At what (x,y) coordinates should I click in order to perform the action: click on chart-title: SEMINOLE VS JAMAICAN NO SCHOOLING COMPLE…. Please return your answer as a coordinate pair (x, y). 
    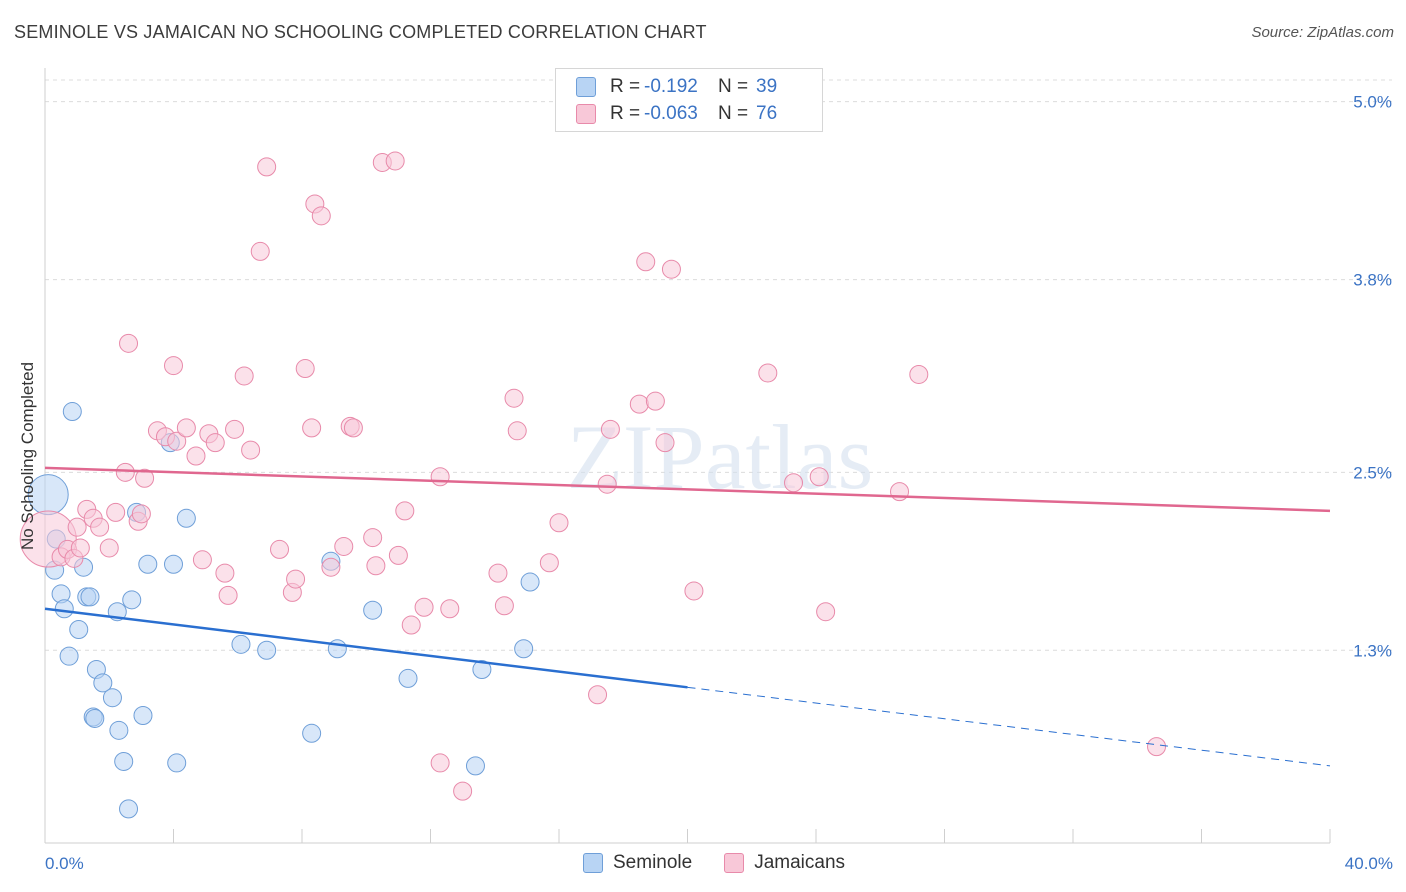
    Looking at the image, I should click on (360, 32).